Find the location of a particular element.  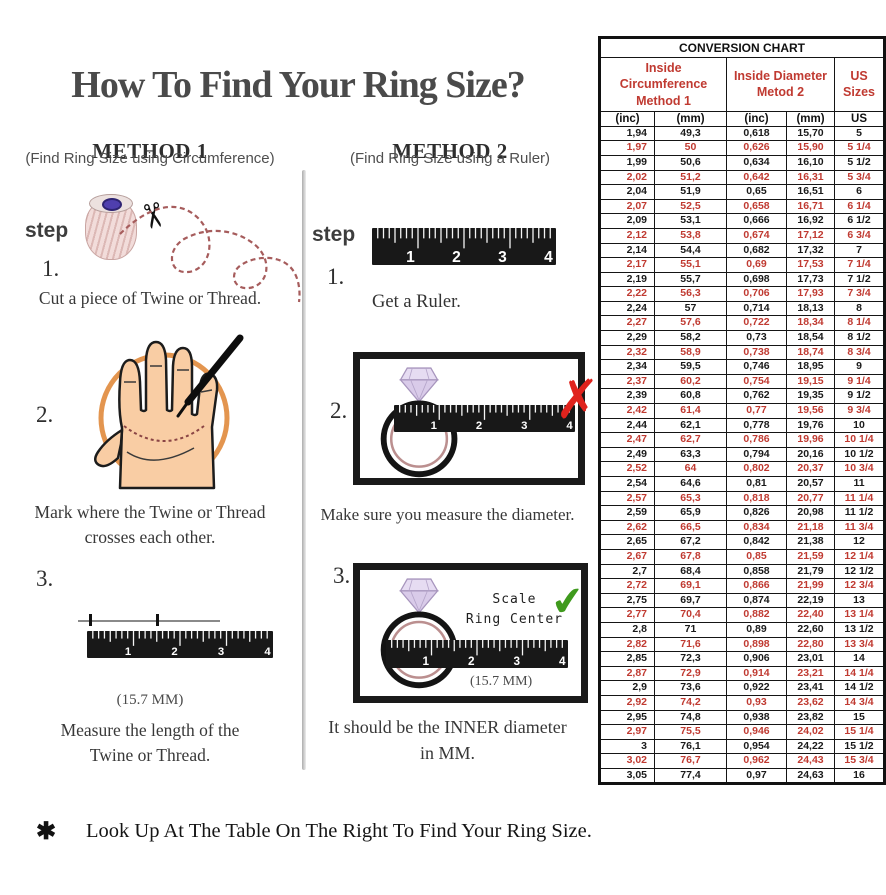

table-row: 3,05 77,4 0,97 24,63 16 is located at coordinates (742, 776).